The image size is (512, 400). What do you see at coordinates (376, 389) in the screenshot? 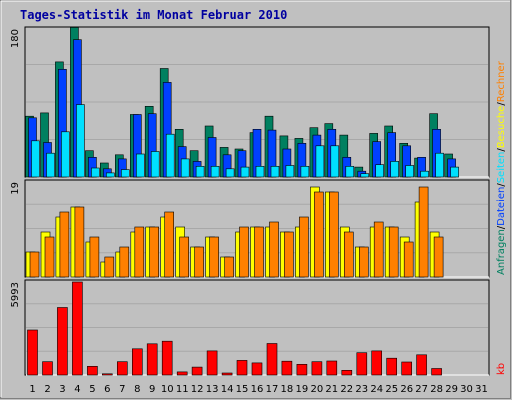
I see `x-tick-label: 24` at bounding box center [376, 389].